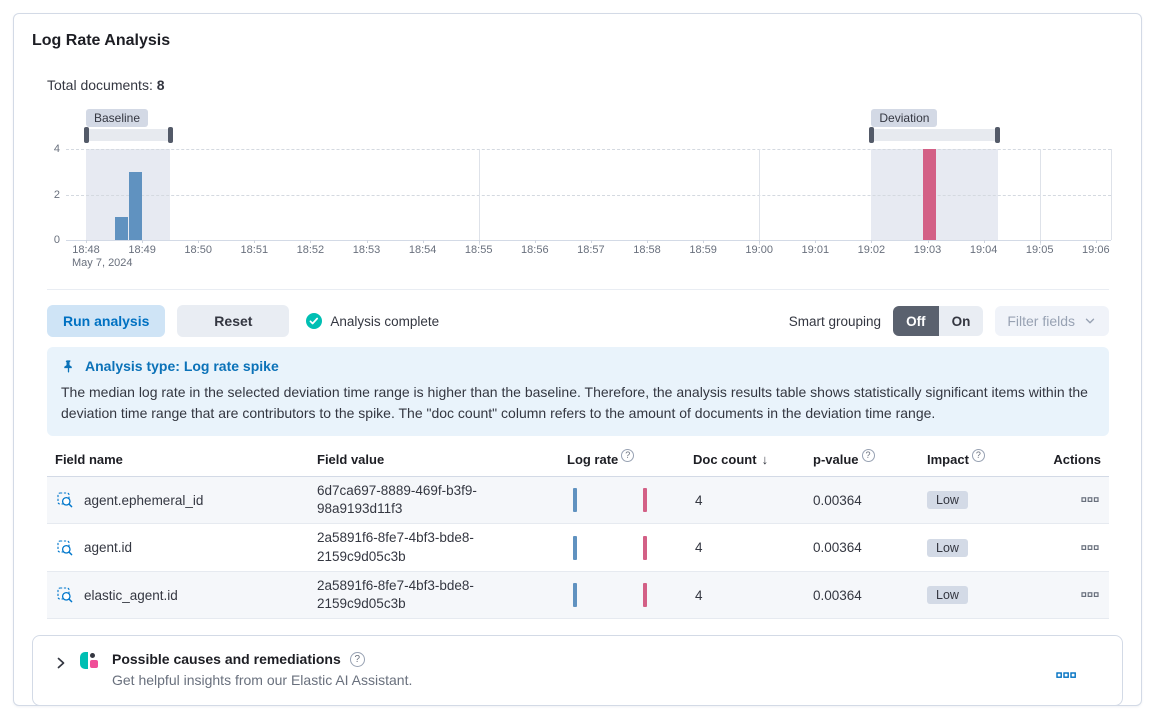 The height and width of the screenshot is (719, 1155). I want to click on baseline-brush-handle-left, so click(86, 135).